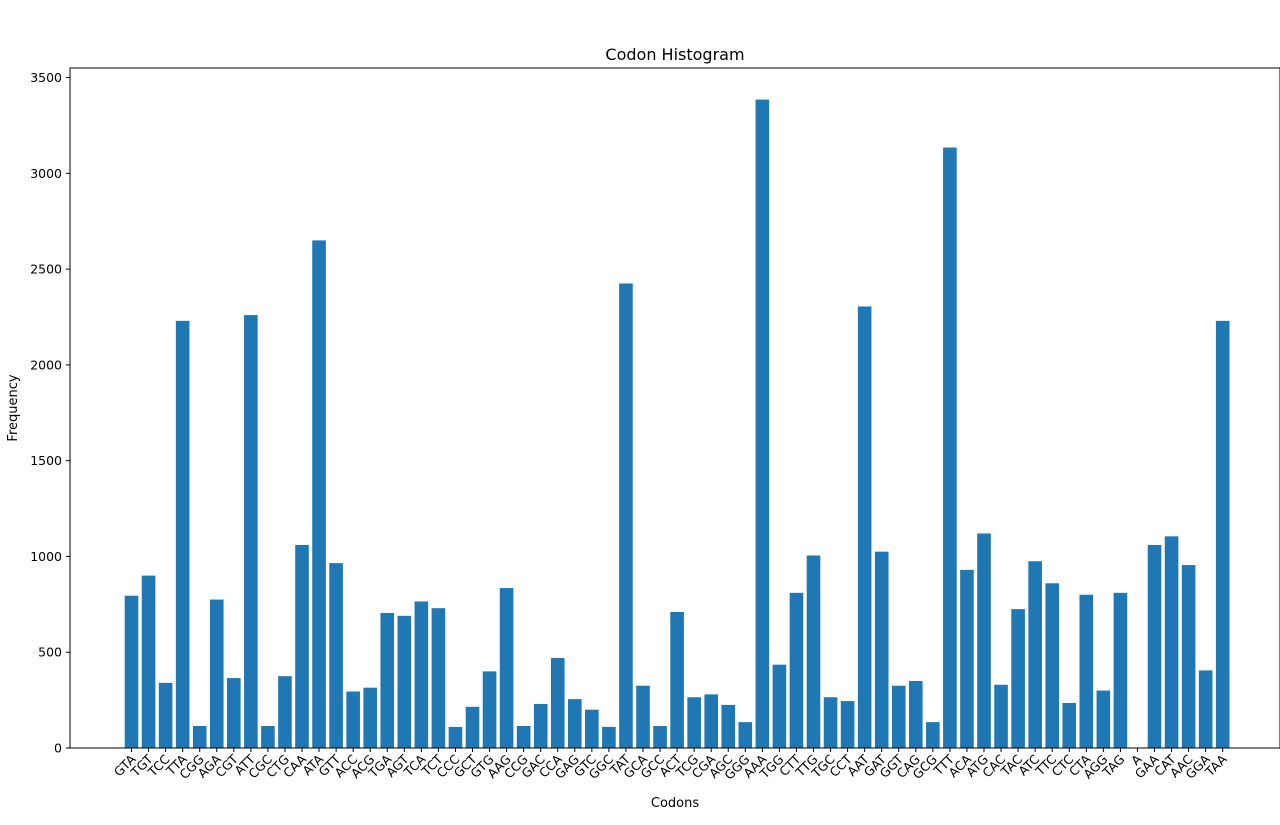  Describe the element at coordinates (967, 659) in the screenshot. I see `bar-aca` at that location.